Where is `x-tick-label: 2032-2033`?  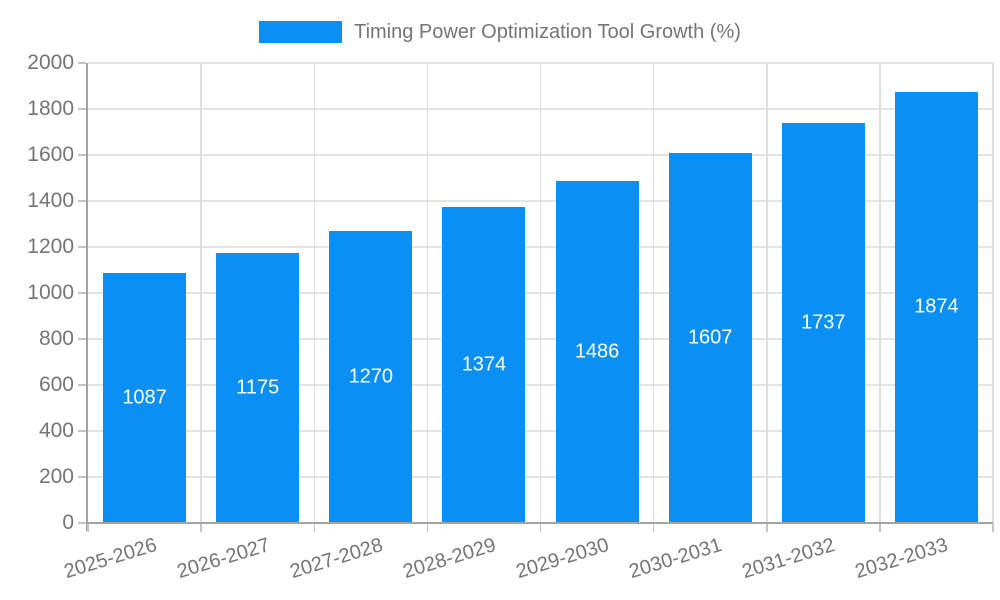
x-tick-label: 2032-2033 is located at coordinates (901, 559).